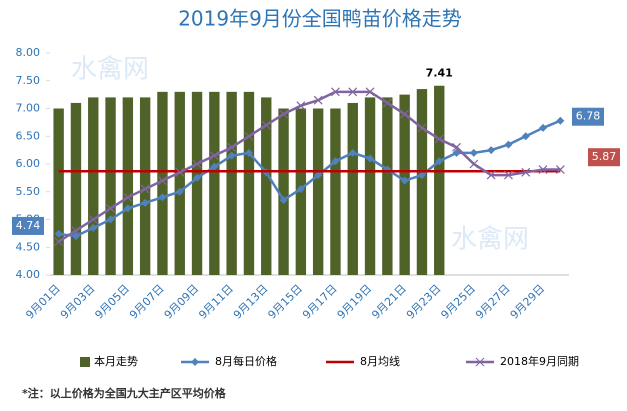  What do you see at coordinates (480, 362) in the screenshot?
I see `legend-marker` at bounding box center [480, 362].